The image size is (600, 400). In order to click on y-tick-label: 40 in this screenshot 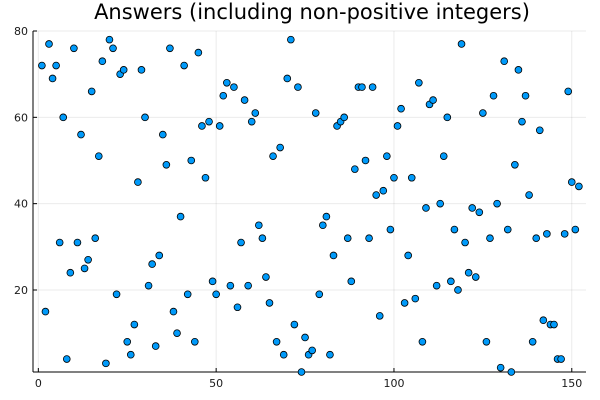, I will do `click(21, 204)`.